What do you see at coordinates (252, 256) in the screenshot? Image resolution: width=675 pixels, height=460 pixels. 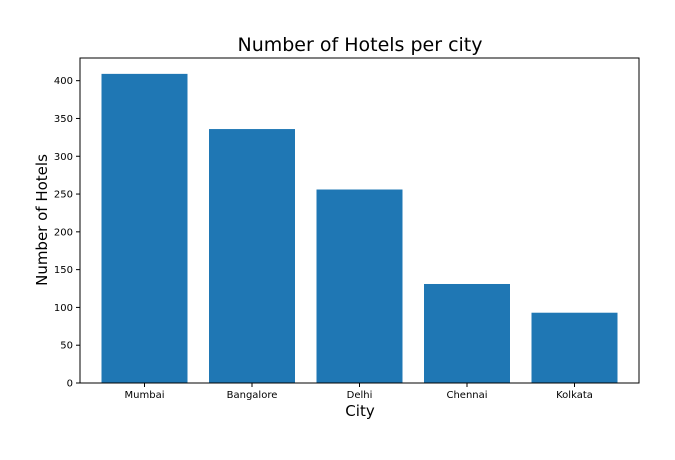 I see `bar-bangalore` at bounding box center [252, 256].